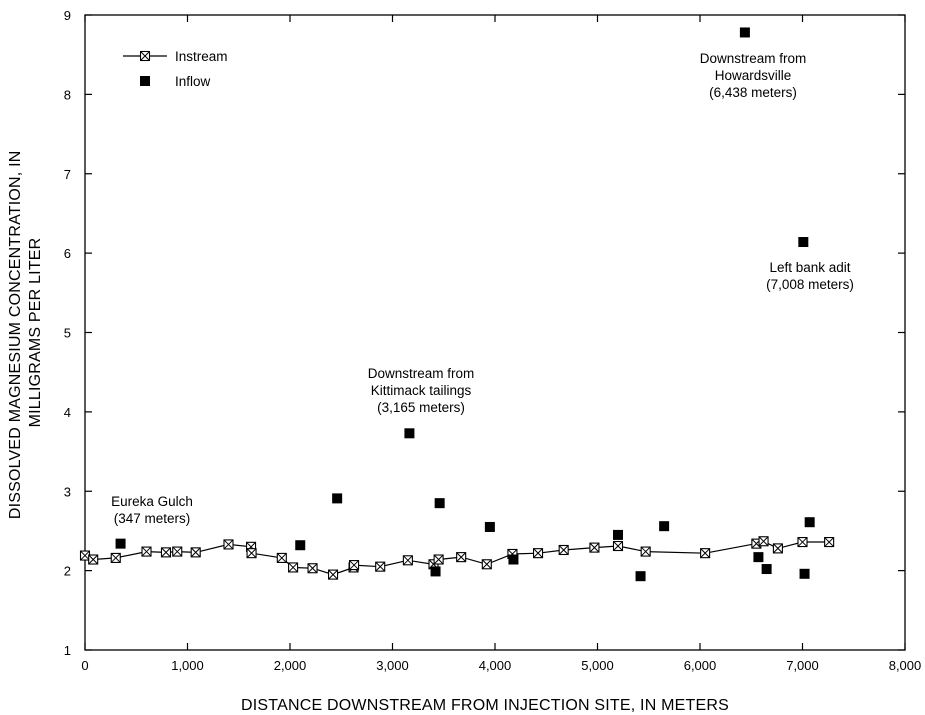  I want to click on y-axis-title-line-2: MILLIGRAMS PER LITER, so click(35, 333).